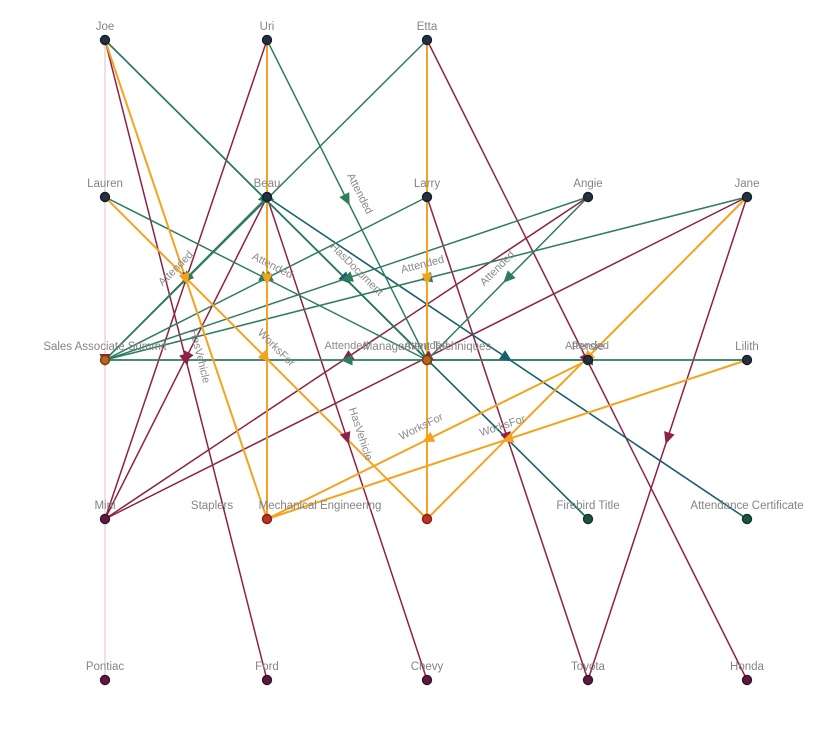 The image size is (839, 733). Describe the element at coordinates (747, 360) in the screenshot. I see `node-lilith` at that location.